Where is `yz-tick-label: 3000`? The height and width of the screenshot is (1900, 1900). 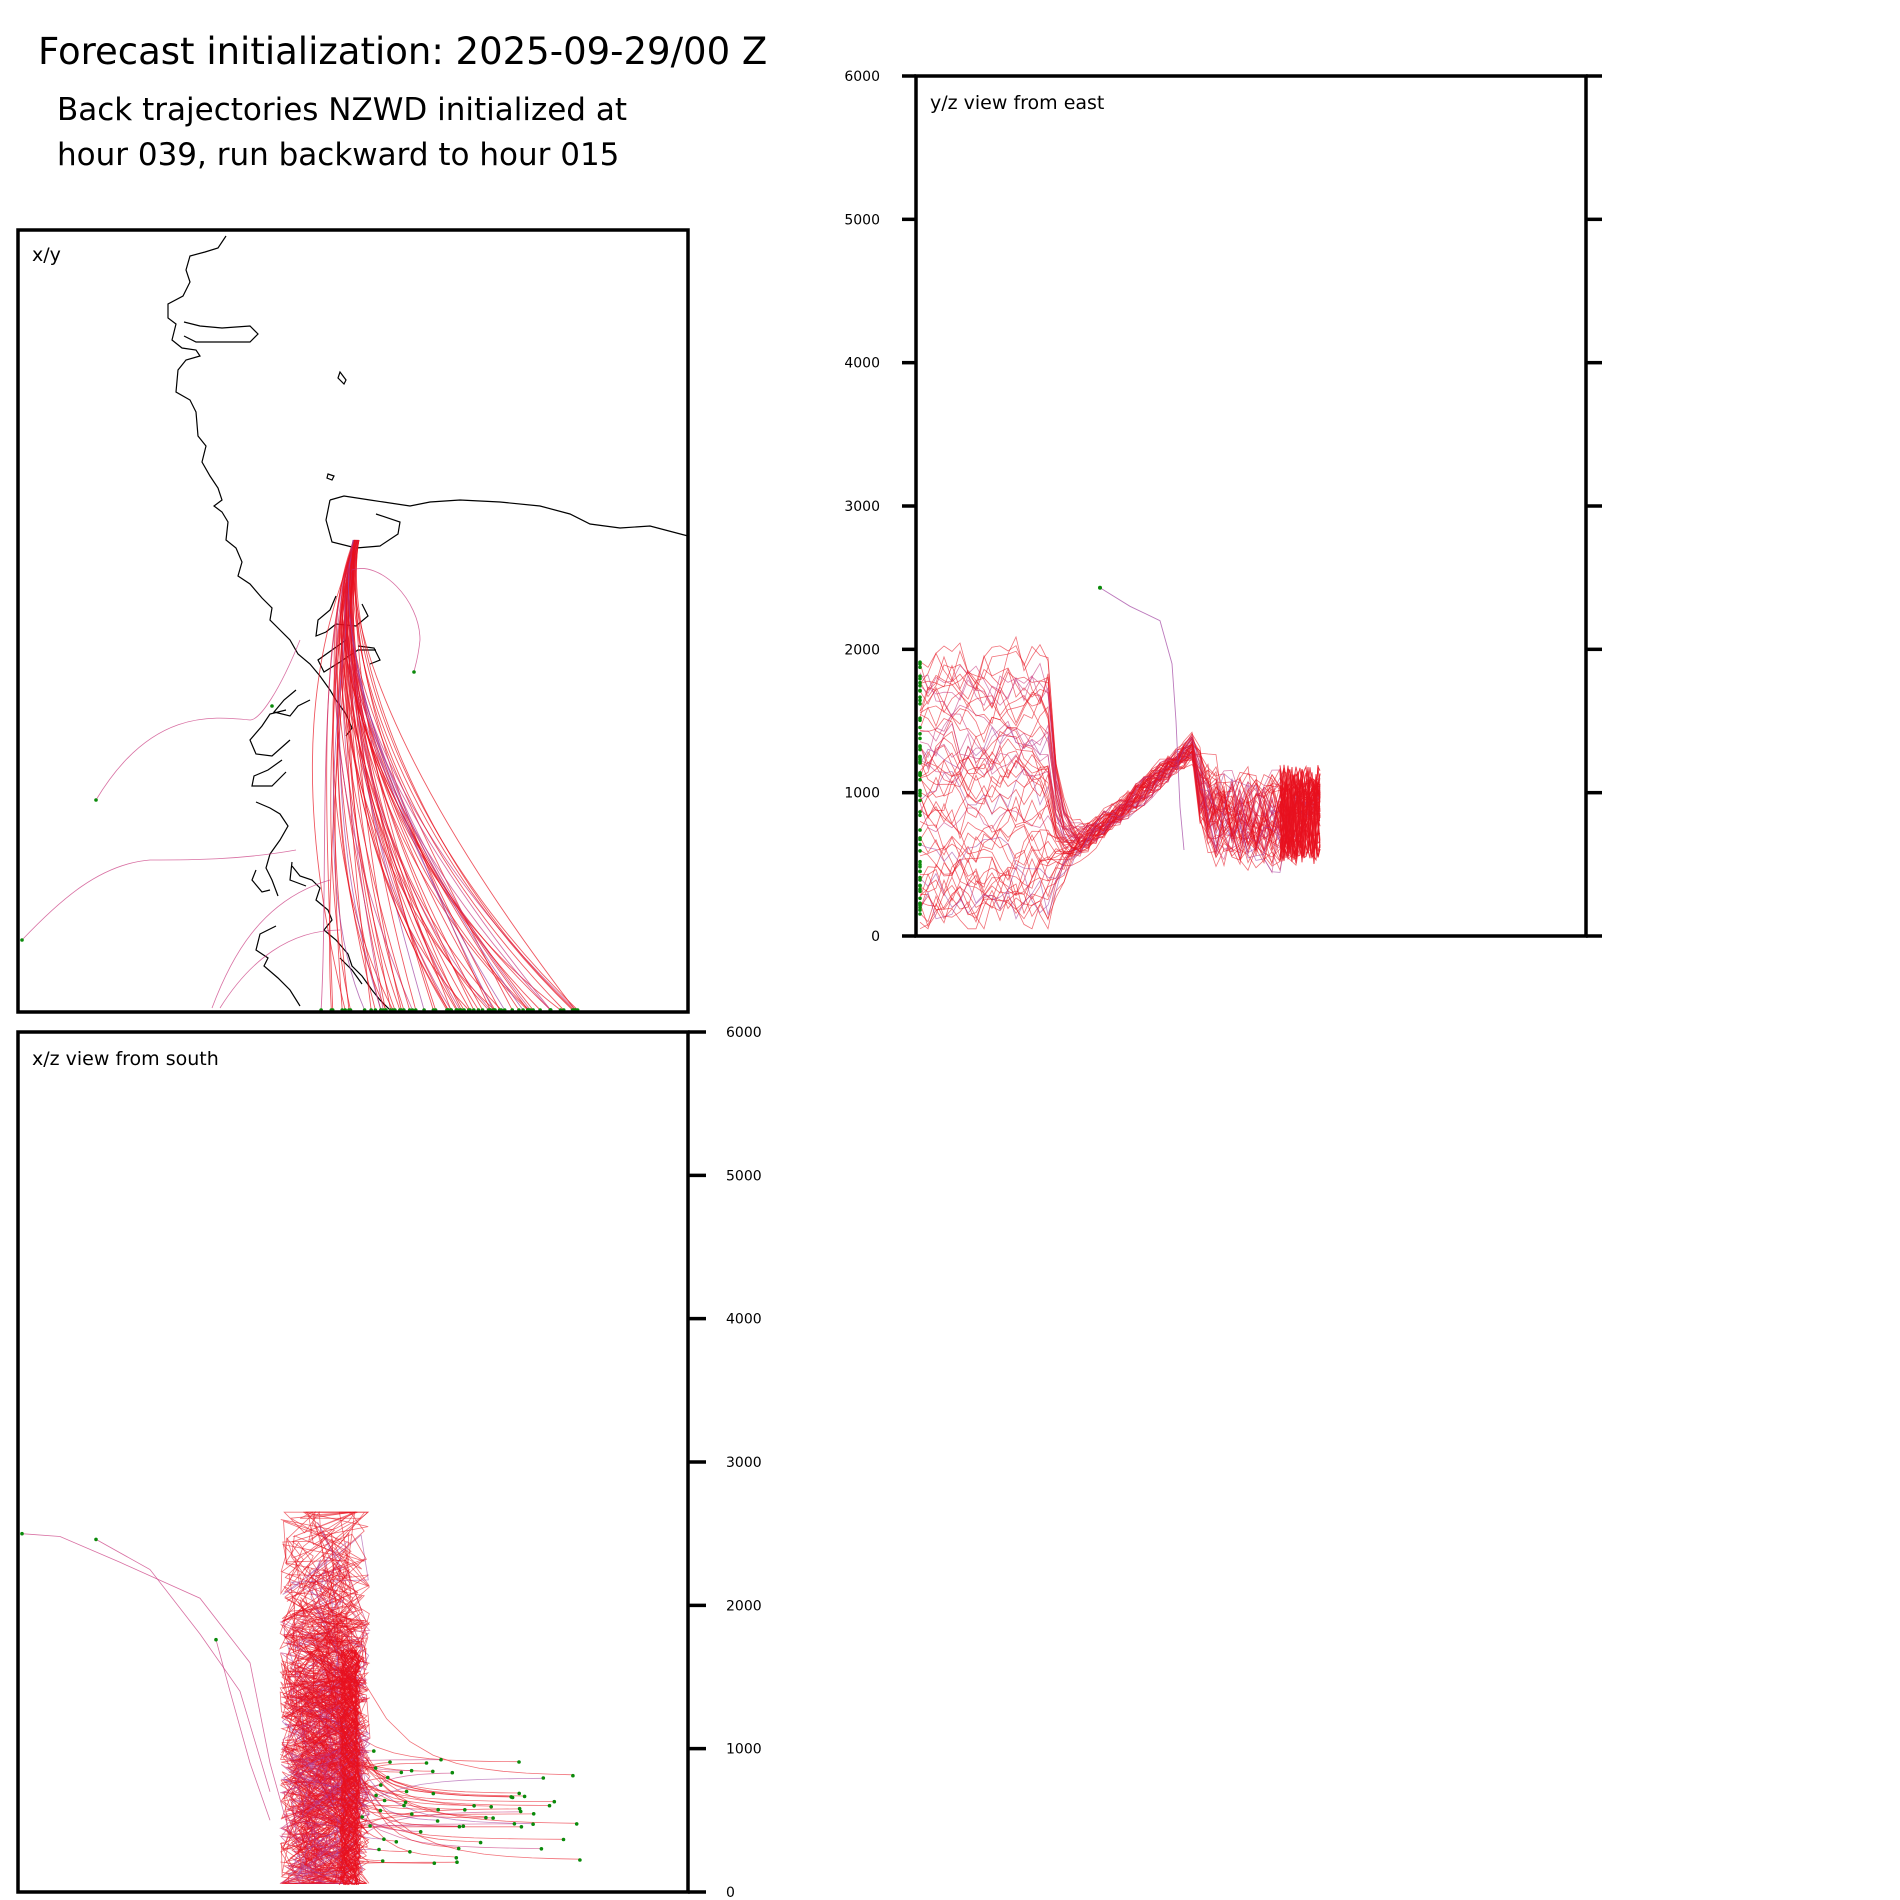 yz-tick-label: 3000 is located at coordinates (862, 507).